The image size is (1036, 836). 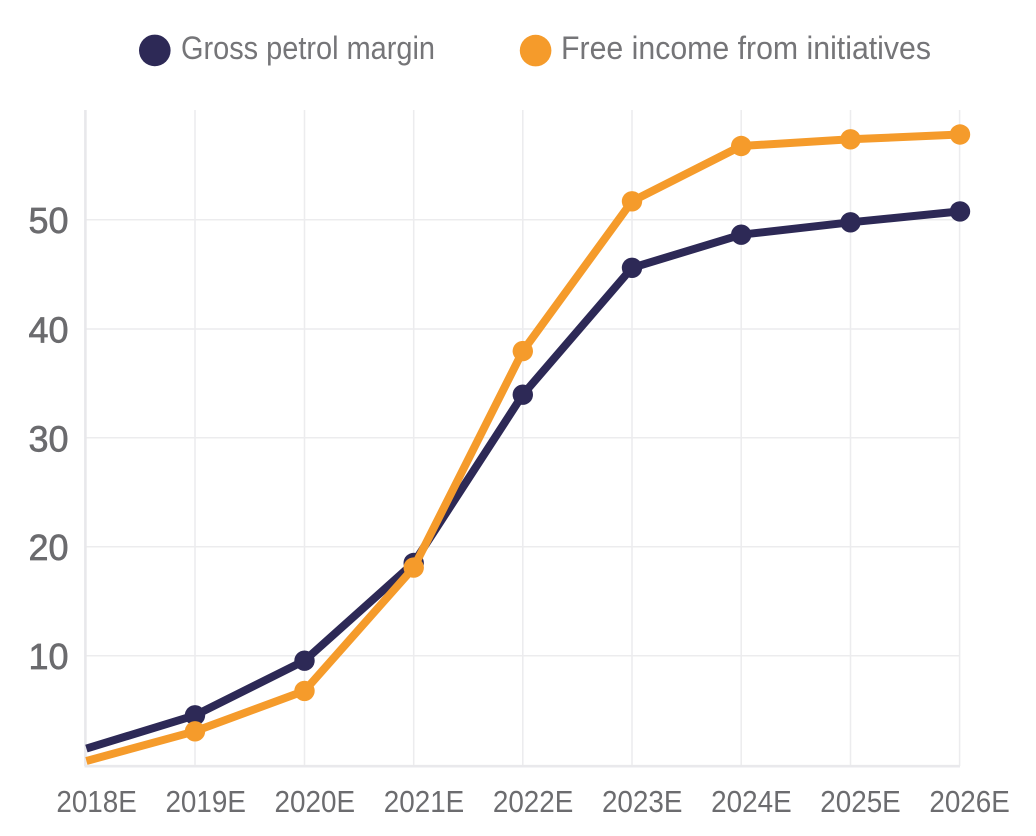 What do you see at coordinates (48, 656) in the screenshot?
I see `svg-text: 10` at bounding box center [48, 656].